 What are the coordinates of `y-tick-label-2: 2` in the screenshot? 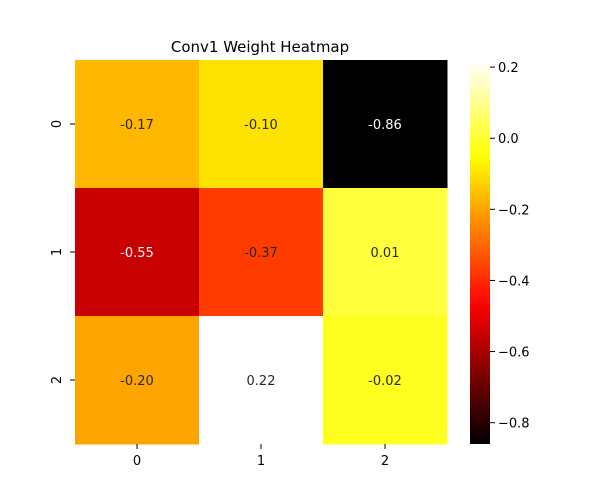 It's located at (57, 380).